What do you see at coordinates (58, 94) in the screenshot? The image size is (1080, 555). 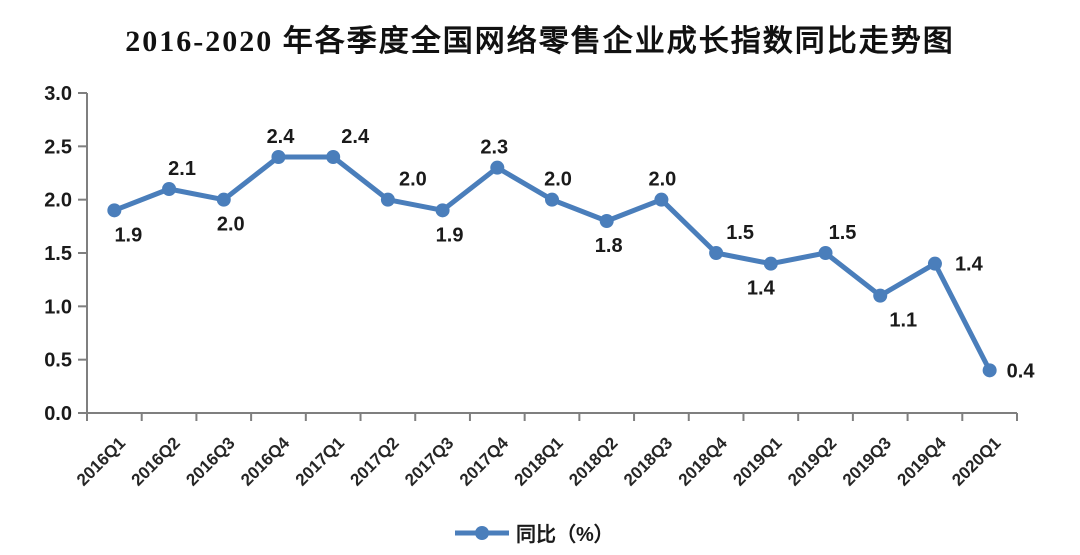 I see `y-tick-label: 3.0` at bounding box center [58, 94].